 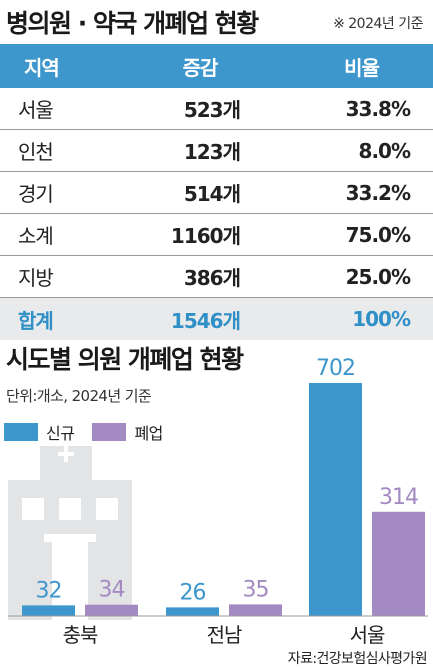 I want to click on row-region: 소계, so click(x=36, y=236).